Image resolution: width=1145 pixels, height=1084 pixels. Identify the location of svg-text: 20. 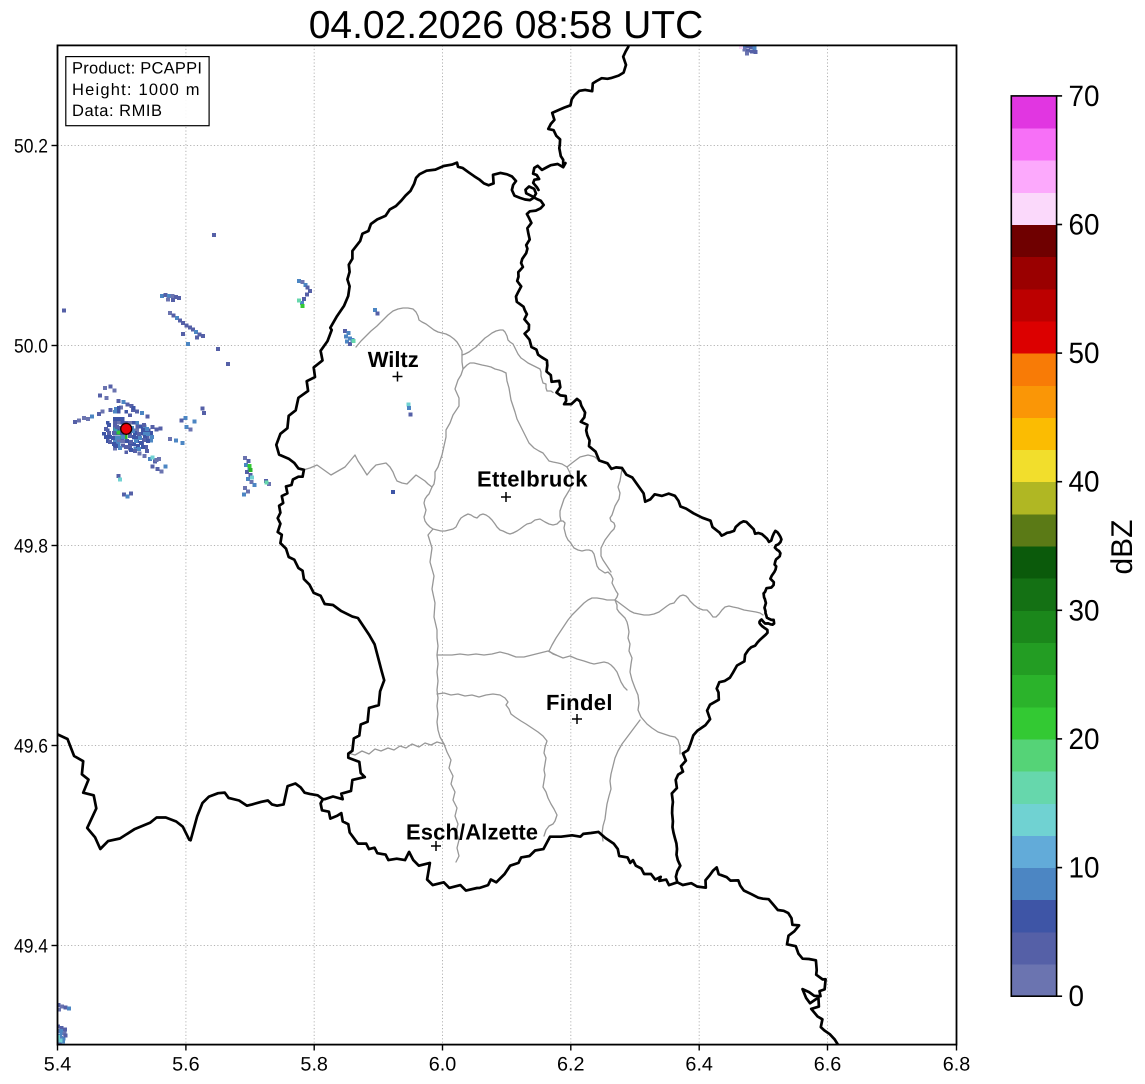
(1084, 739).